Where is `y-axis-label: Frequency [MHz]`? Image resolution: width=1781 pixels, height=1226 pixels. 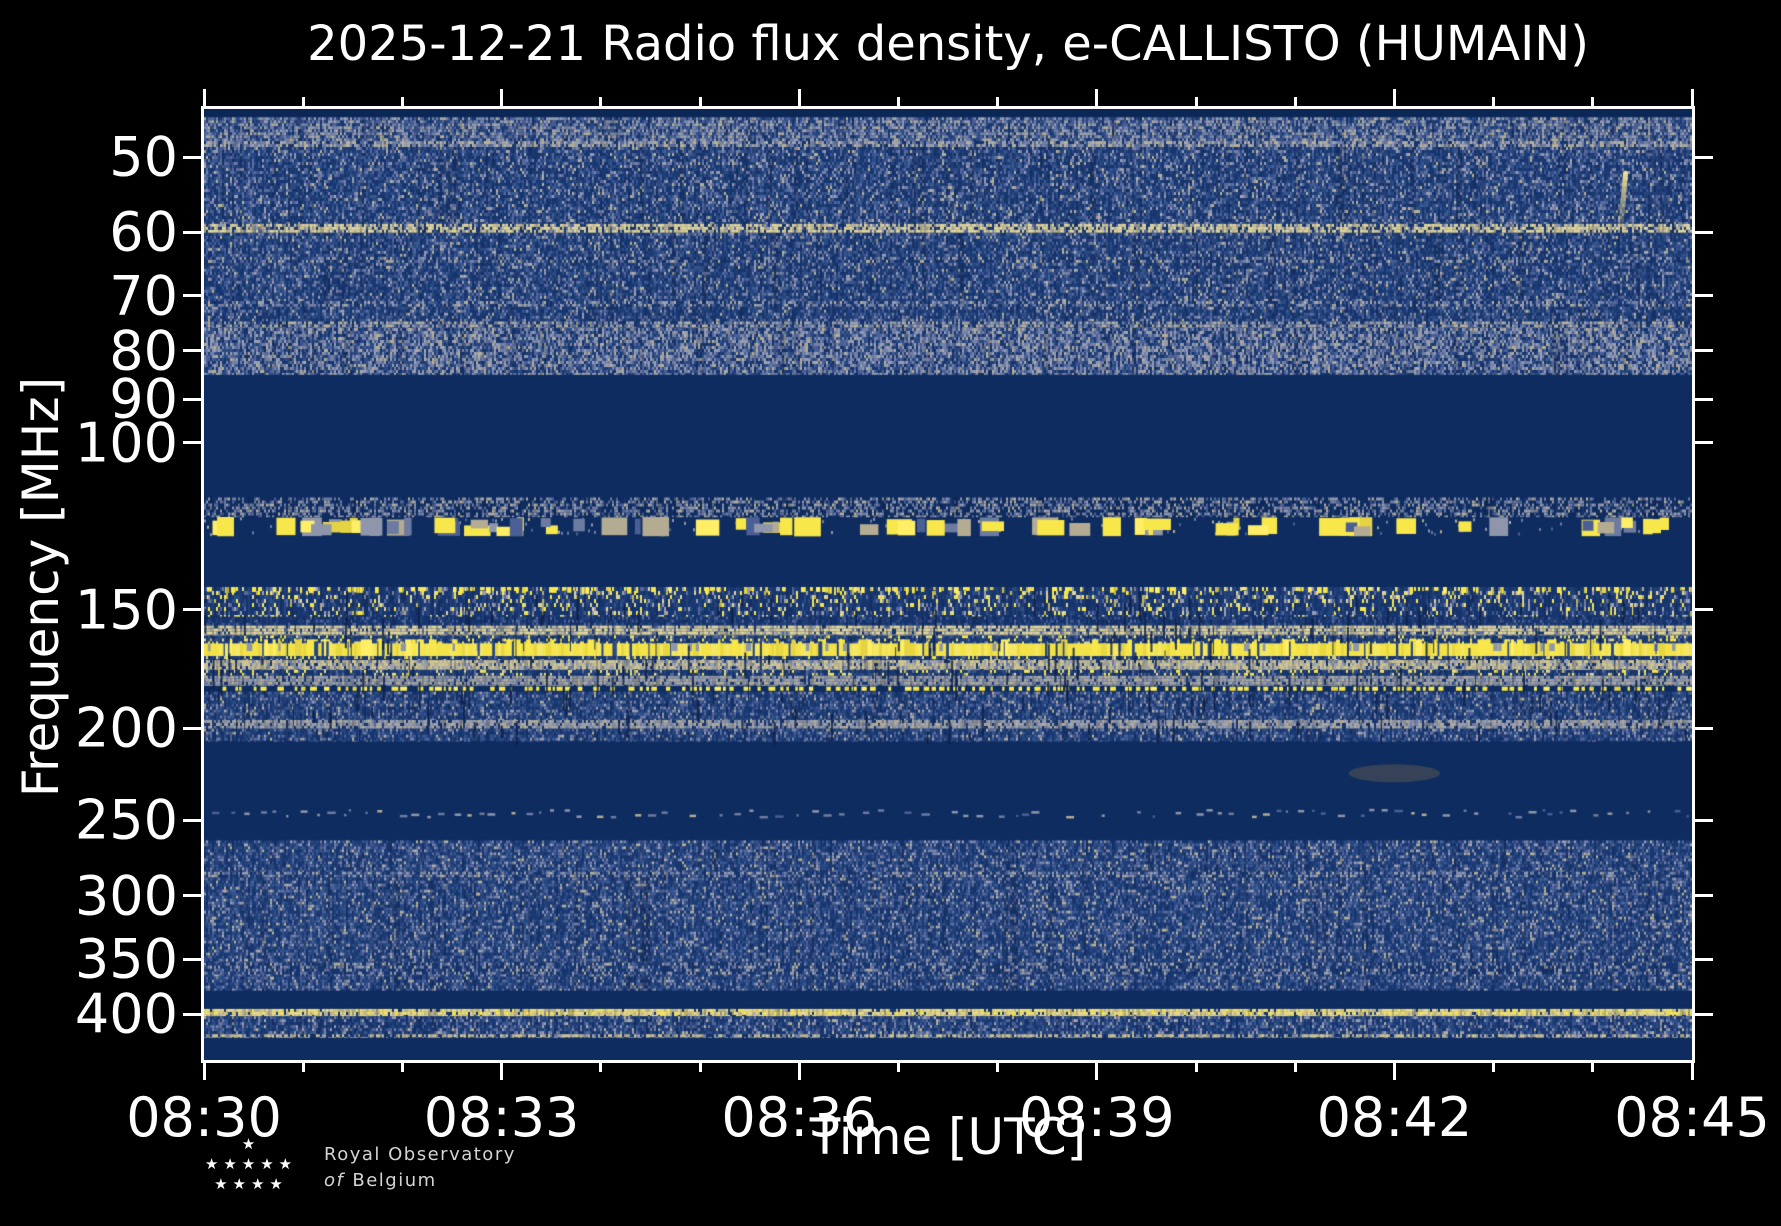
y-axis-label: Frequency [MHz] is located at coordinates (41, 587).